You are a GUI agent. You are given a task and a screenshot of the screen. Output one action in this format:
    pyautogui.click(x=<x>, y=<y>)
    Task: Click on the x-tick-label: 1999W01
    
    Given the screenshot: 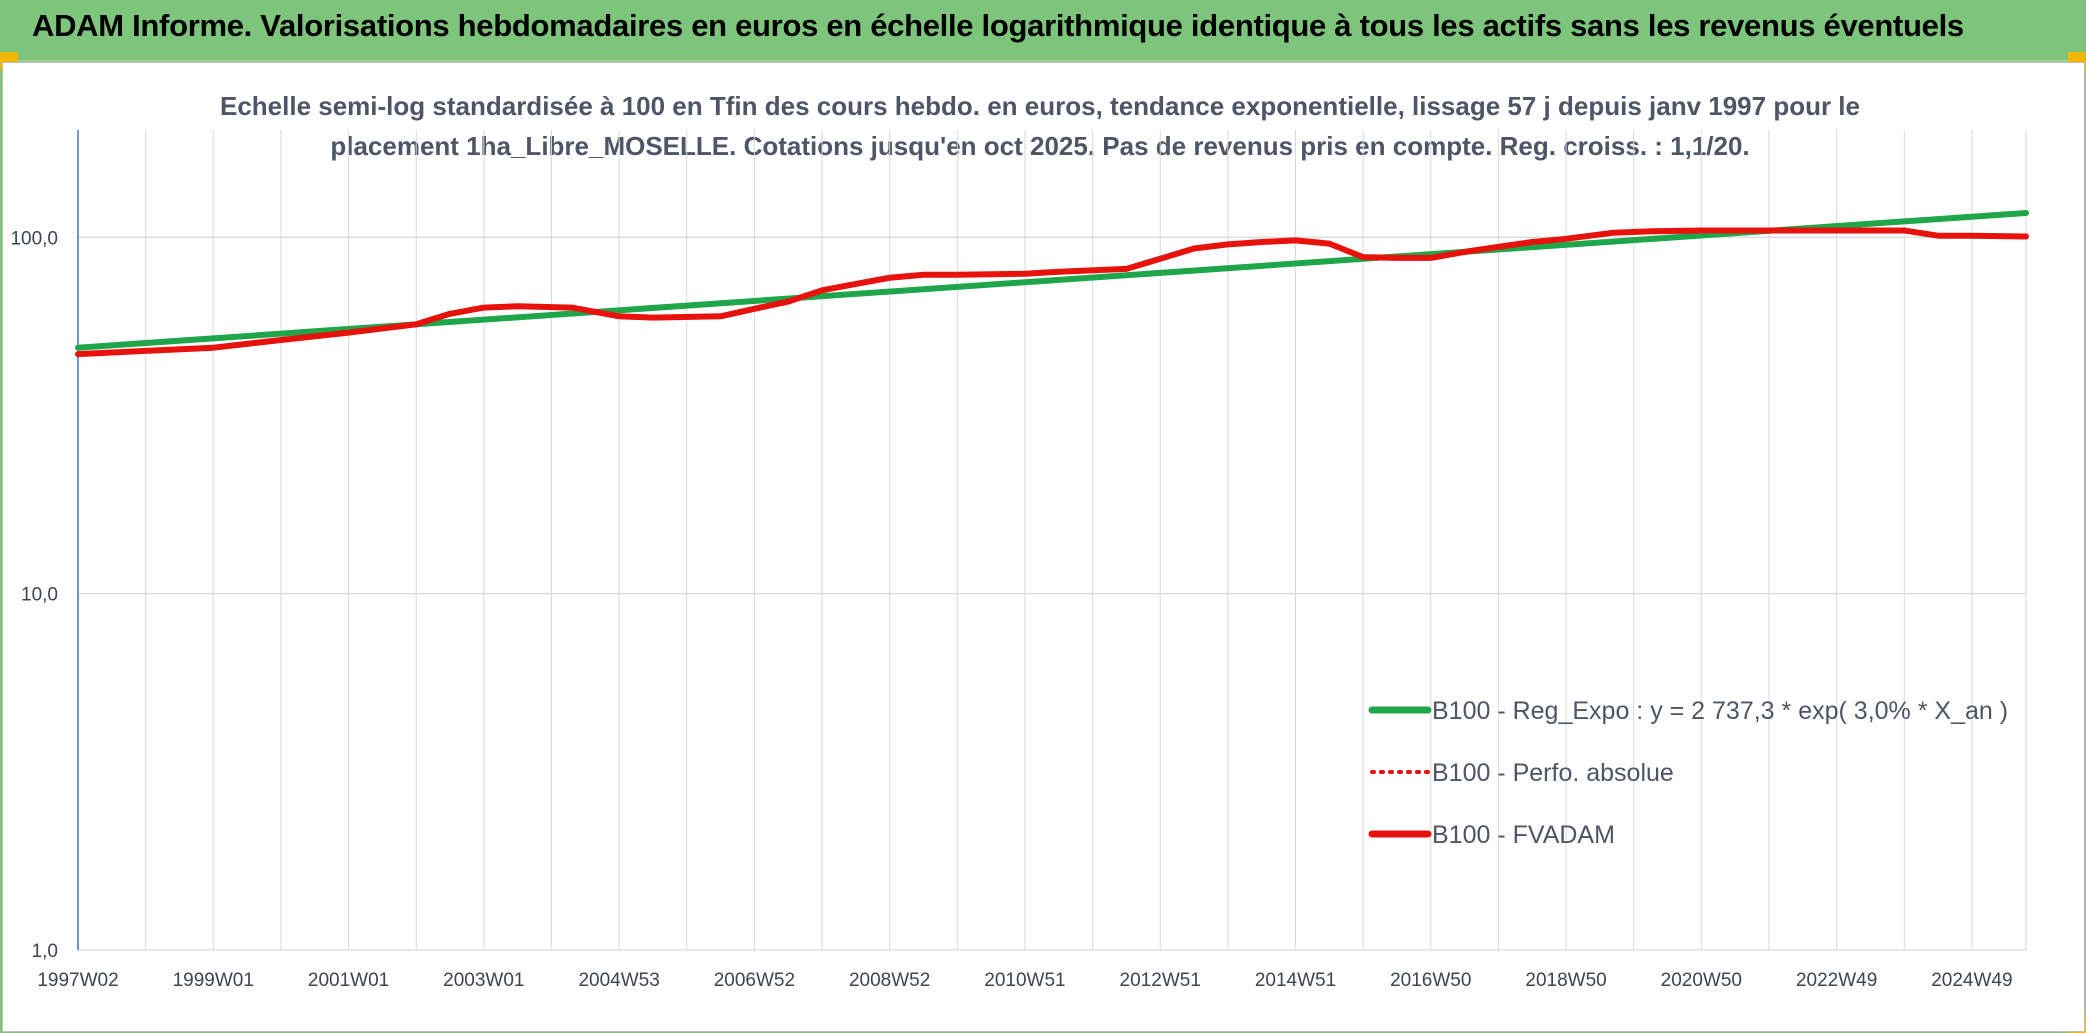 What is the action you would take?
    pyautogui.click(x=213, y=980)
    